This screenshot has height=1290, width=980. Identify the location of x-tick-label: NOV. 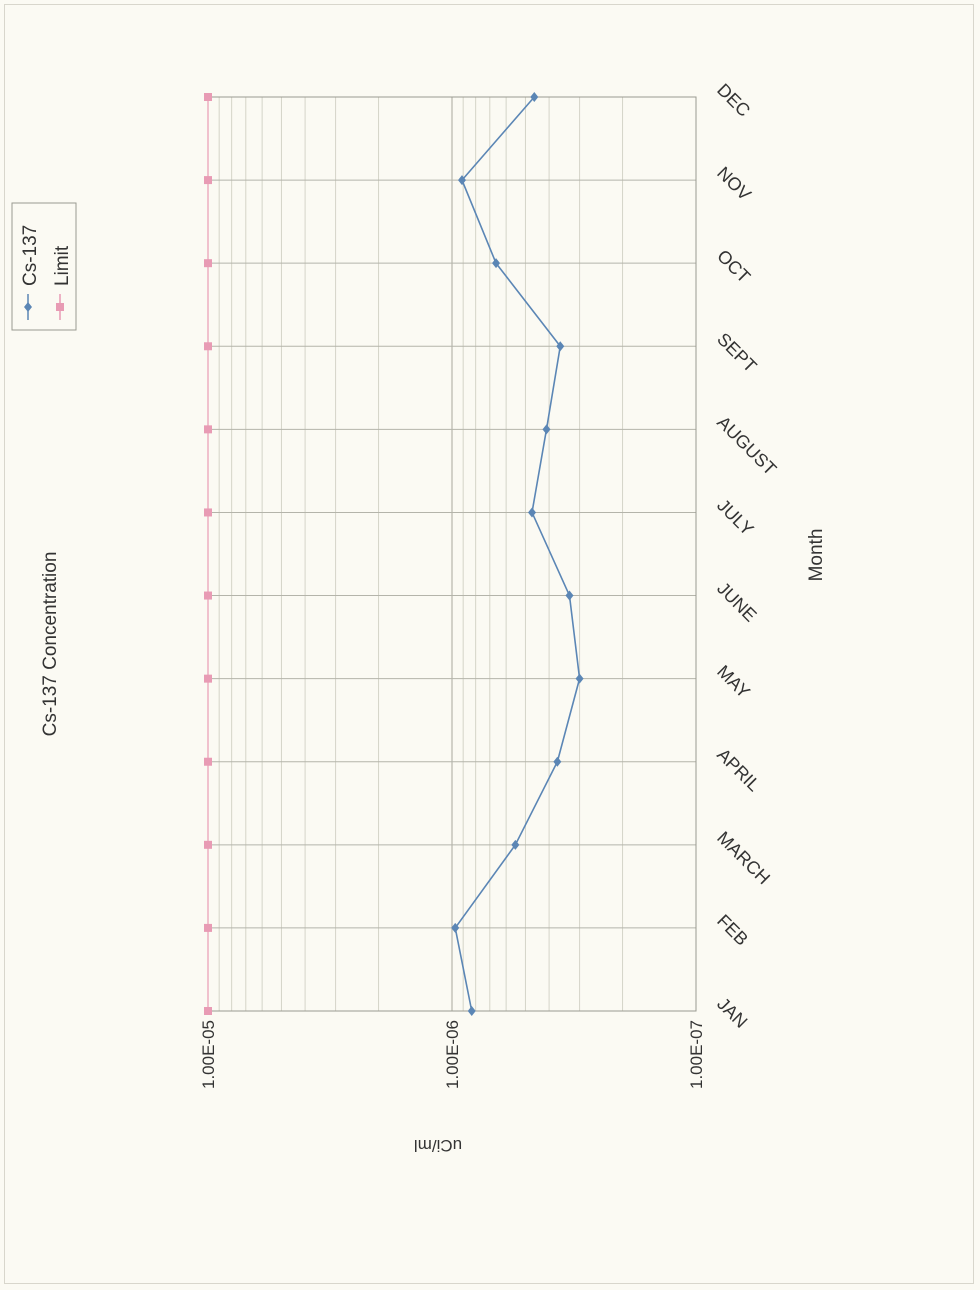
(734, 184).